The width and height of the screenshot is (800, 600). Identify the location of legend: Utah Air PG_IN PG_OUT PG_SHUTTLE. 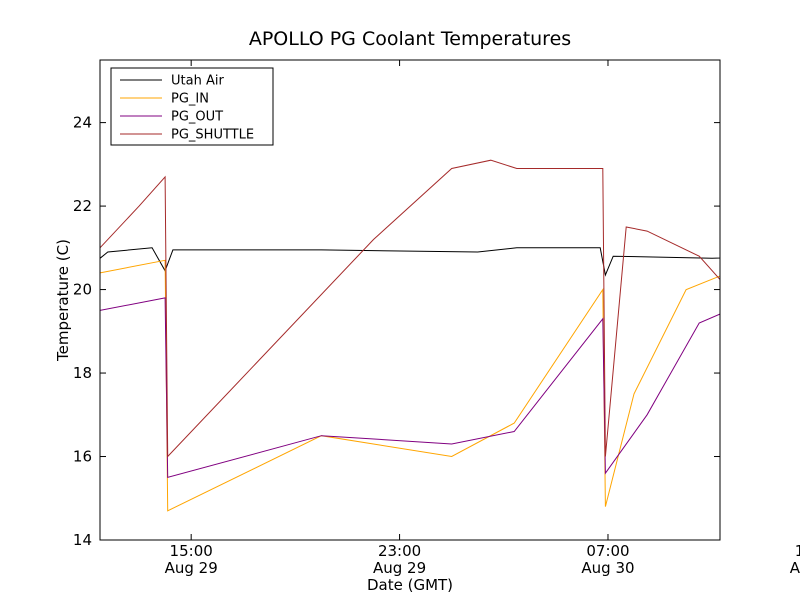
(192, 106).